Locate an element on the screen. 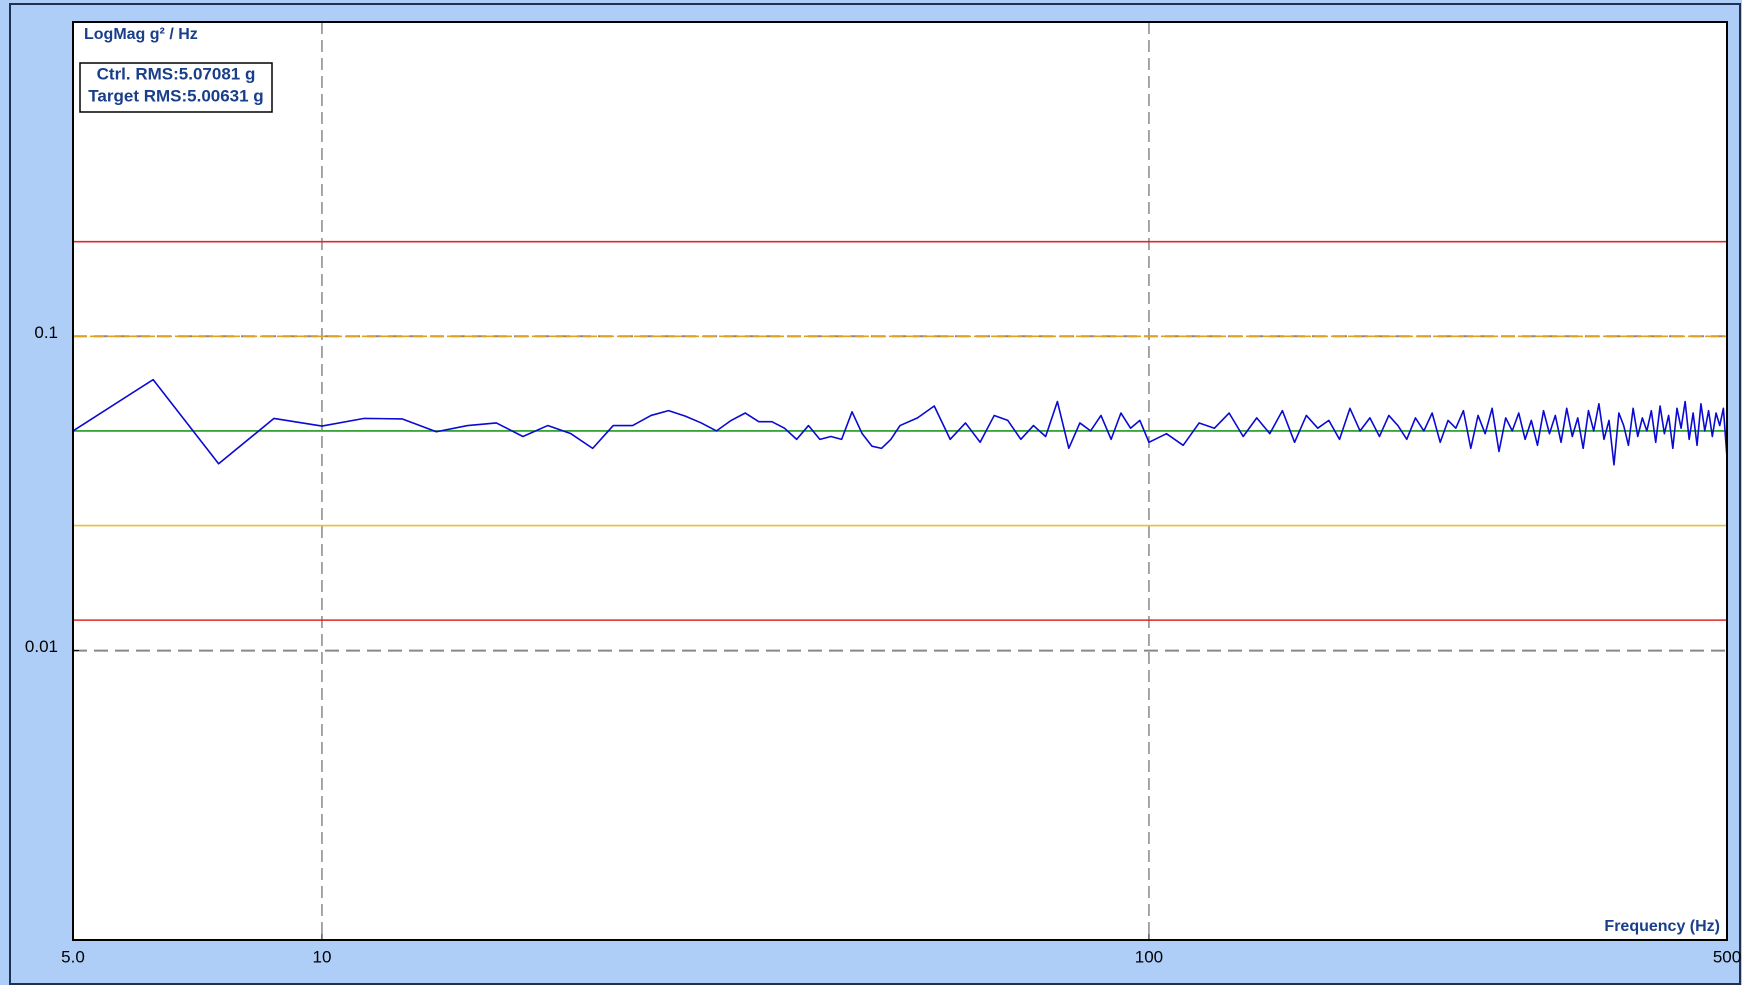  x-axis-label: Frequency (Hz) is located at coordinates (1662, 926).